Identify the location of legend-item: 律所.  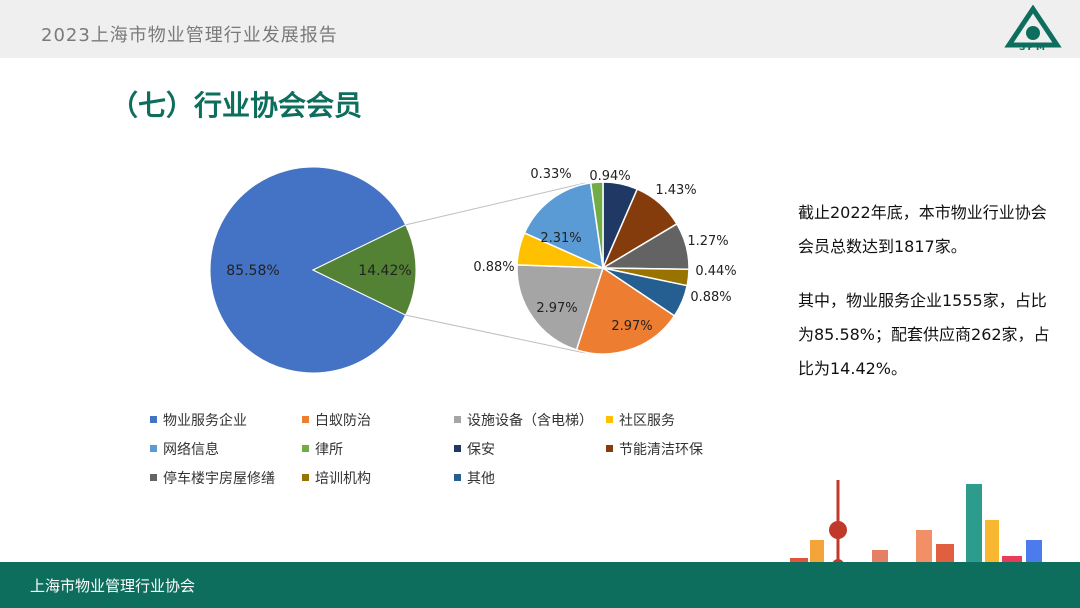
(322, 449).